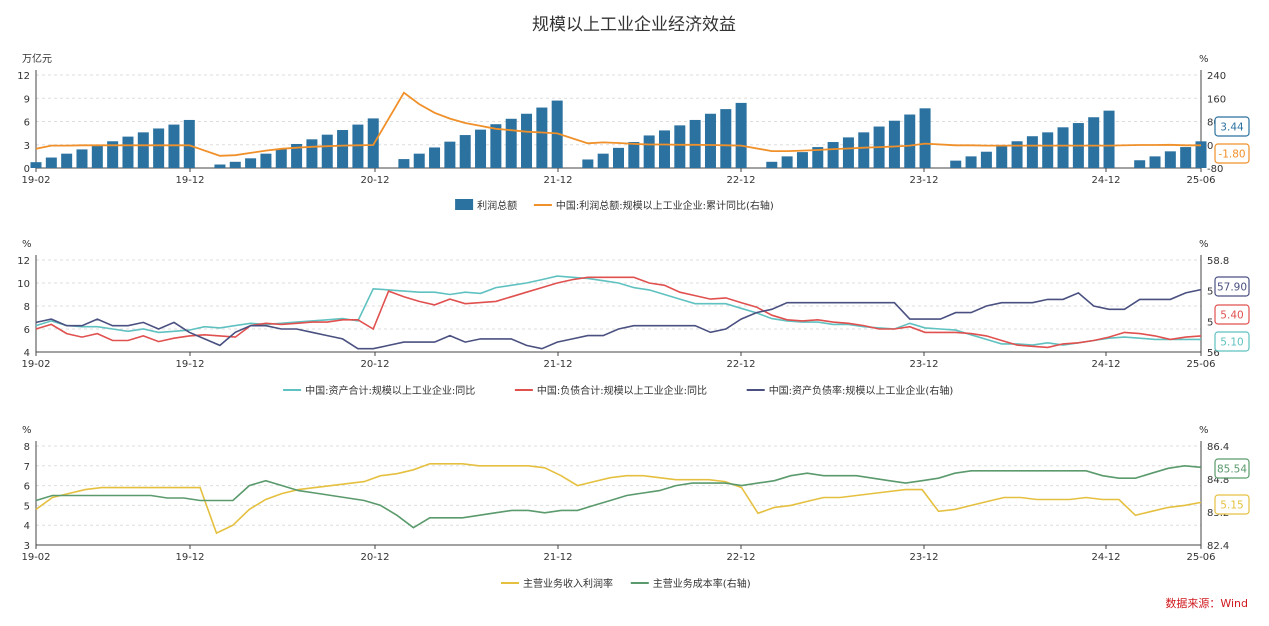 This screenshot has width=1269, height=626. What do you see at coordinates (23, 76) in the screenshot?
I see `left-tick-label: 12` at bounding box center [23, 76].